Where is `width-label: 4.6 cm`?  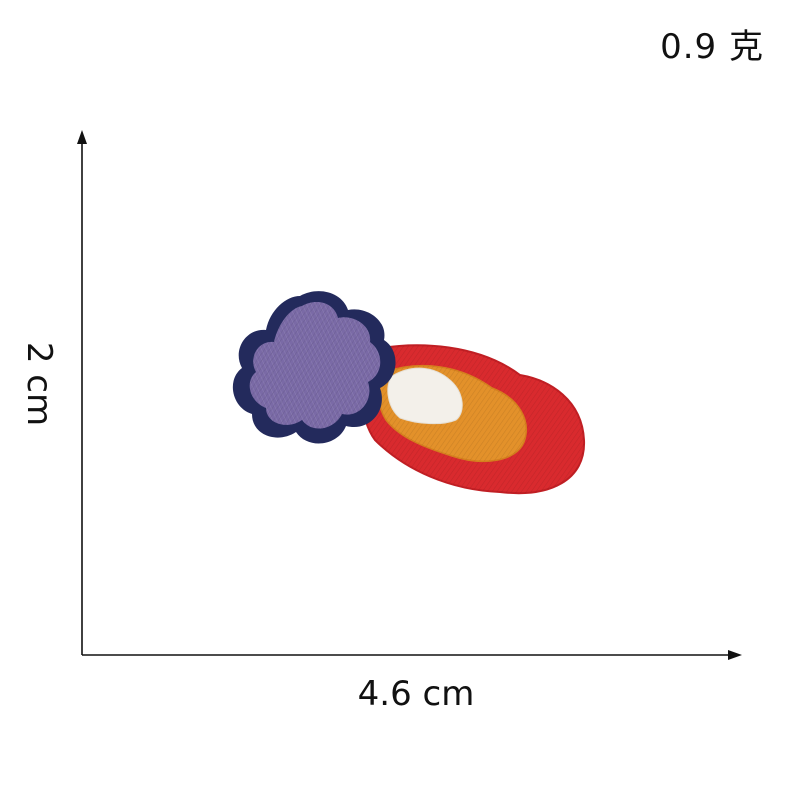
width-label: 4.6 cm is located at coordinates (416, 694).